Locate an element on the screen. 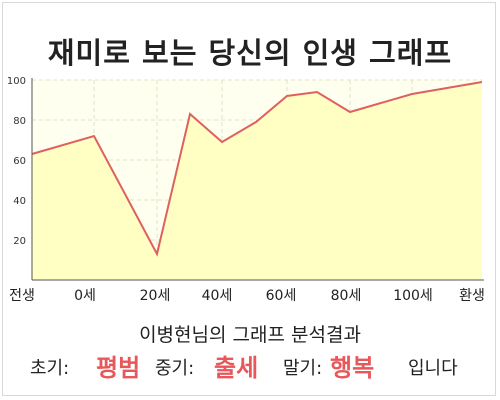 The height and width of the screenshot is (400, 500). early-value: 평범 is located at coordinates (118, 368).